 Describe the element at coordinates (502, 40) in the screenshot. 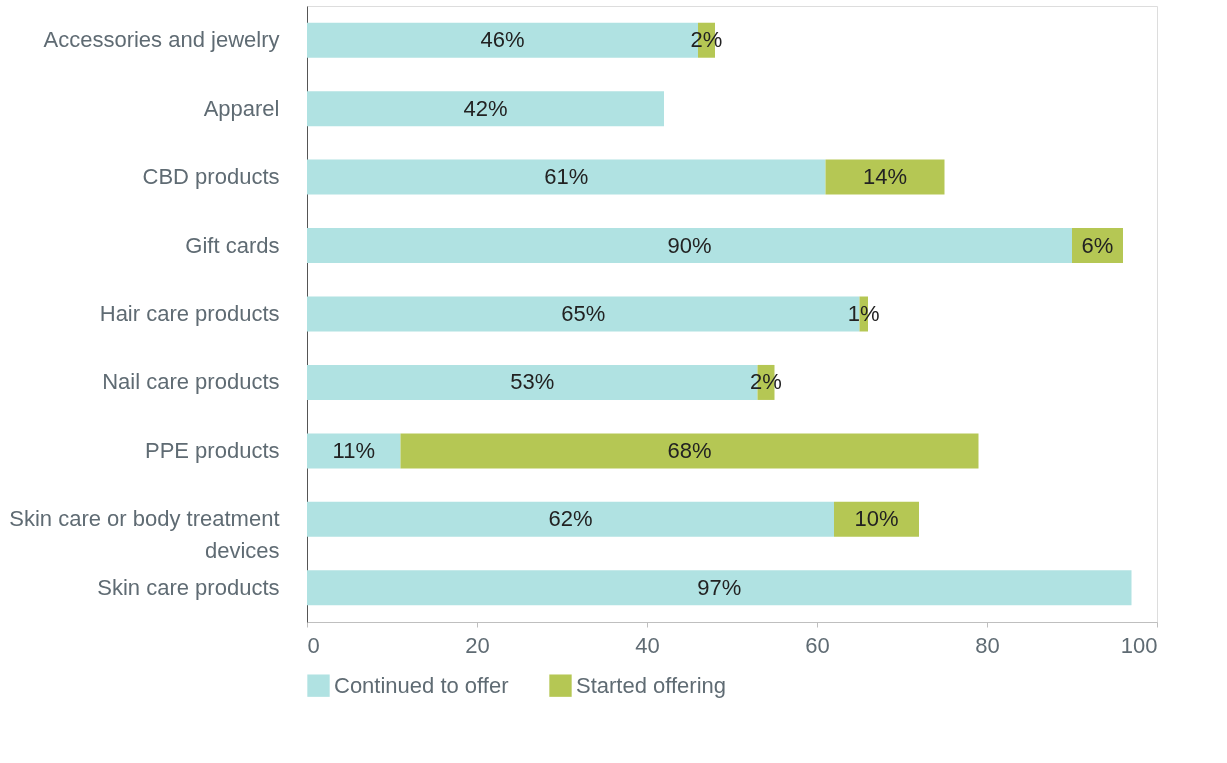

I see `data-label: 46%` at that location.